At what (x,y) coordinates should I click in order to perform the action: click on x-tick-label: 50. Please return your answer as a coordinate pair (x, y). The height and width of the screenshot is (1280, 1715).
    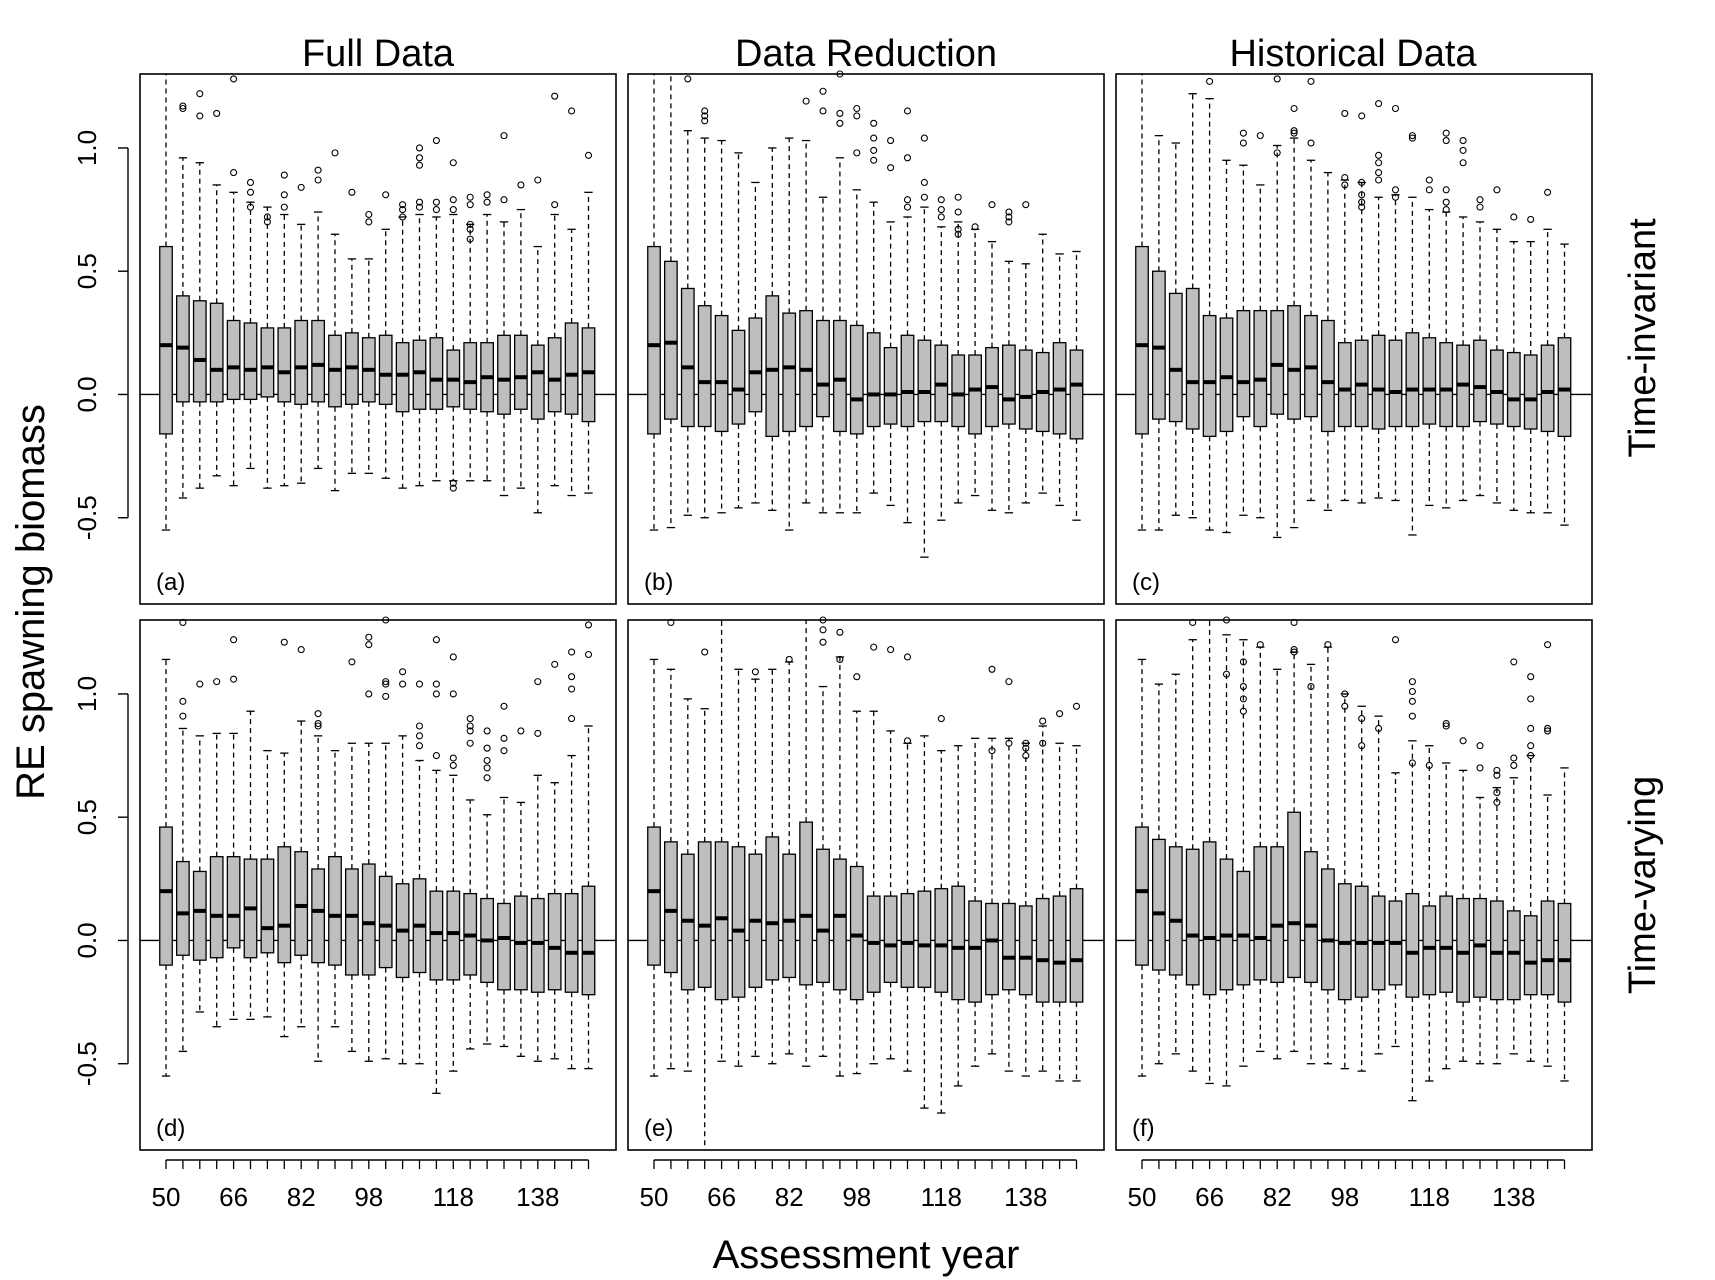
    Looking at the image, I should click on (1142, 1197).